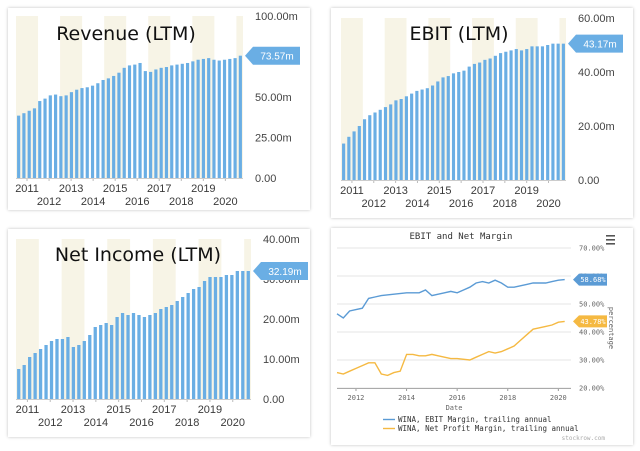 The height and width of the screenshot is (451, 640). What do you see at coordinates (356, 398) in the screenshot?
I see `x-tick-label: 2012` at bounding box center [356, 398].